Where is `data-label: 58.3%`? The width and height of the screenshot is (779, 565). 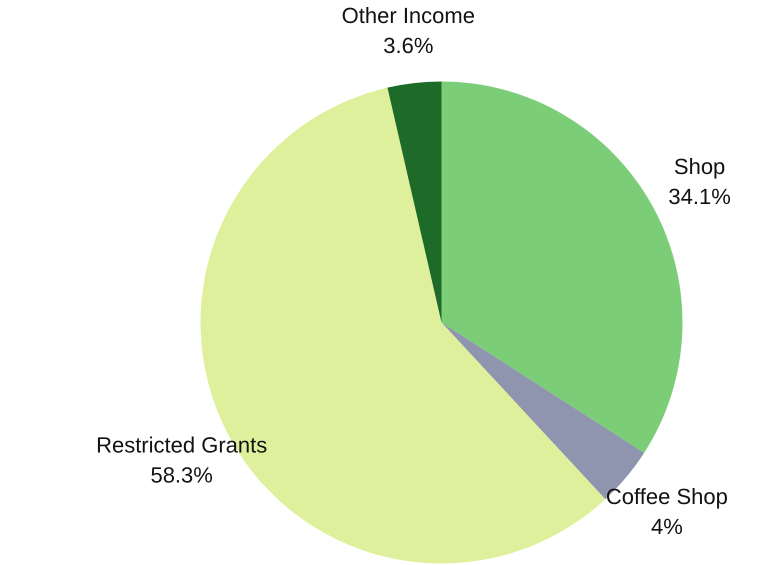 data-label: 58.3% is located at coordinates (181, 475).